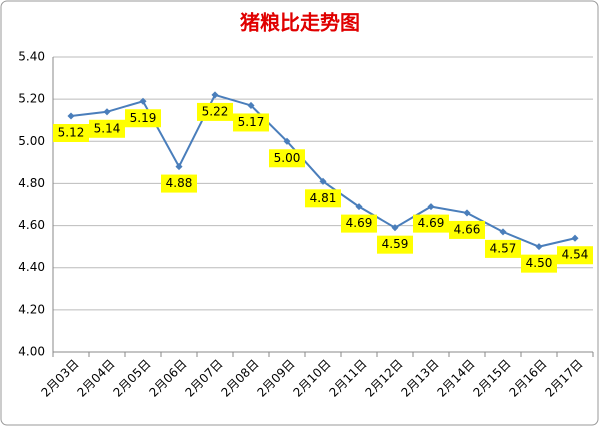  I want to click on data-label: 5.19, so click(143, 118).